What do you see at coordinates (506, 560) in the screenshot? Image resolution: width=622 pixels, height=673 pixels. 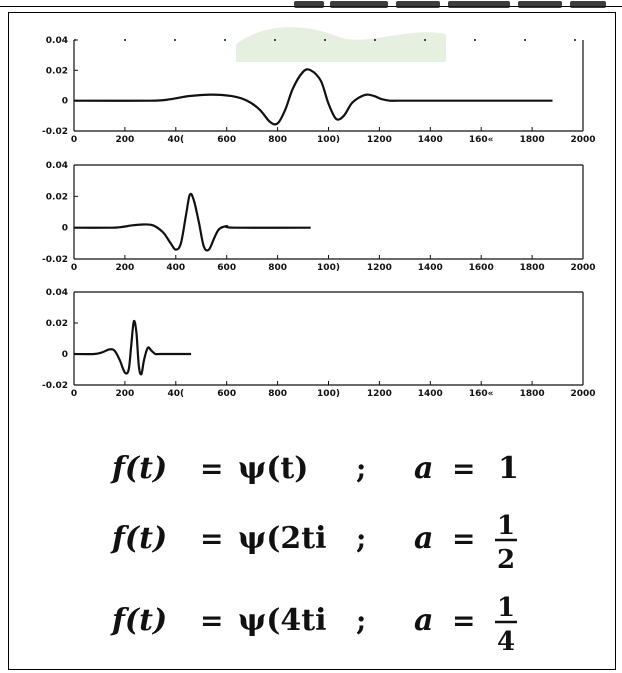 I see `fraction-denominator: 2` at bounding box center [506, 560].